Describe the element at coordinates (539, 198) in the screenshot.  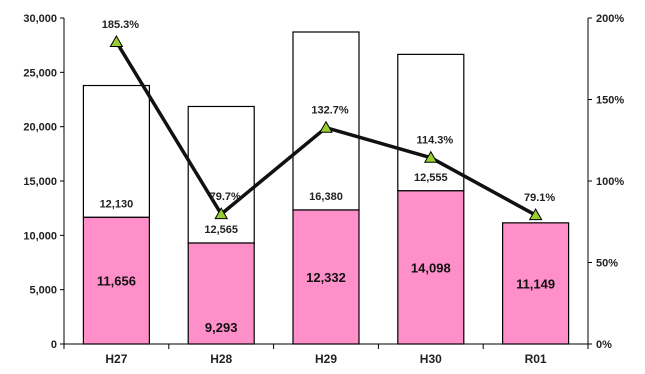
I see `ratio-value-label: 79.1%` at that location.